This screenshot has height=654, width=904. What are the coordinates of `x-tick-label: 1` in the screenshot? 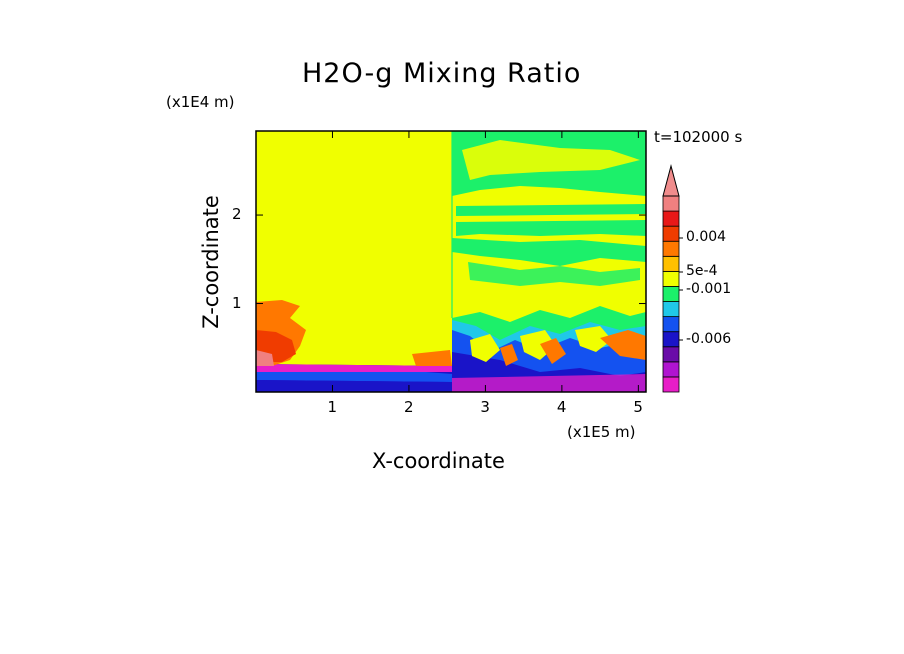 It's located at (332, 407).